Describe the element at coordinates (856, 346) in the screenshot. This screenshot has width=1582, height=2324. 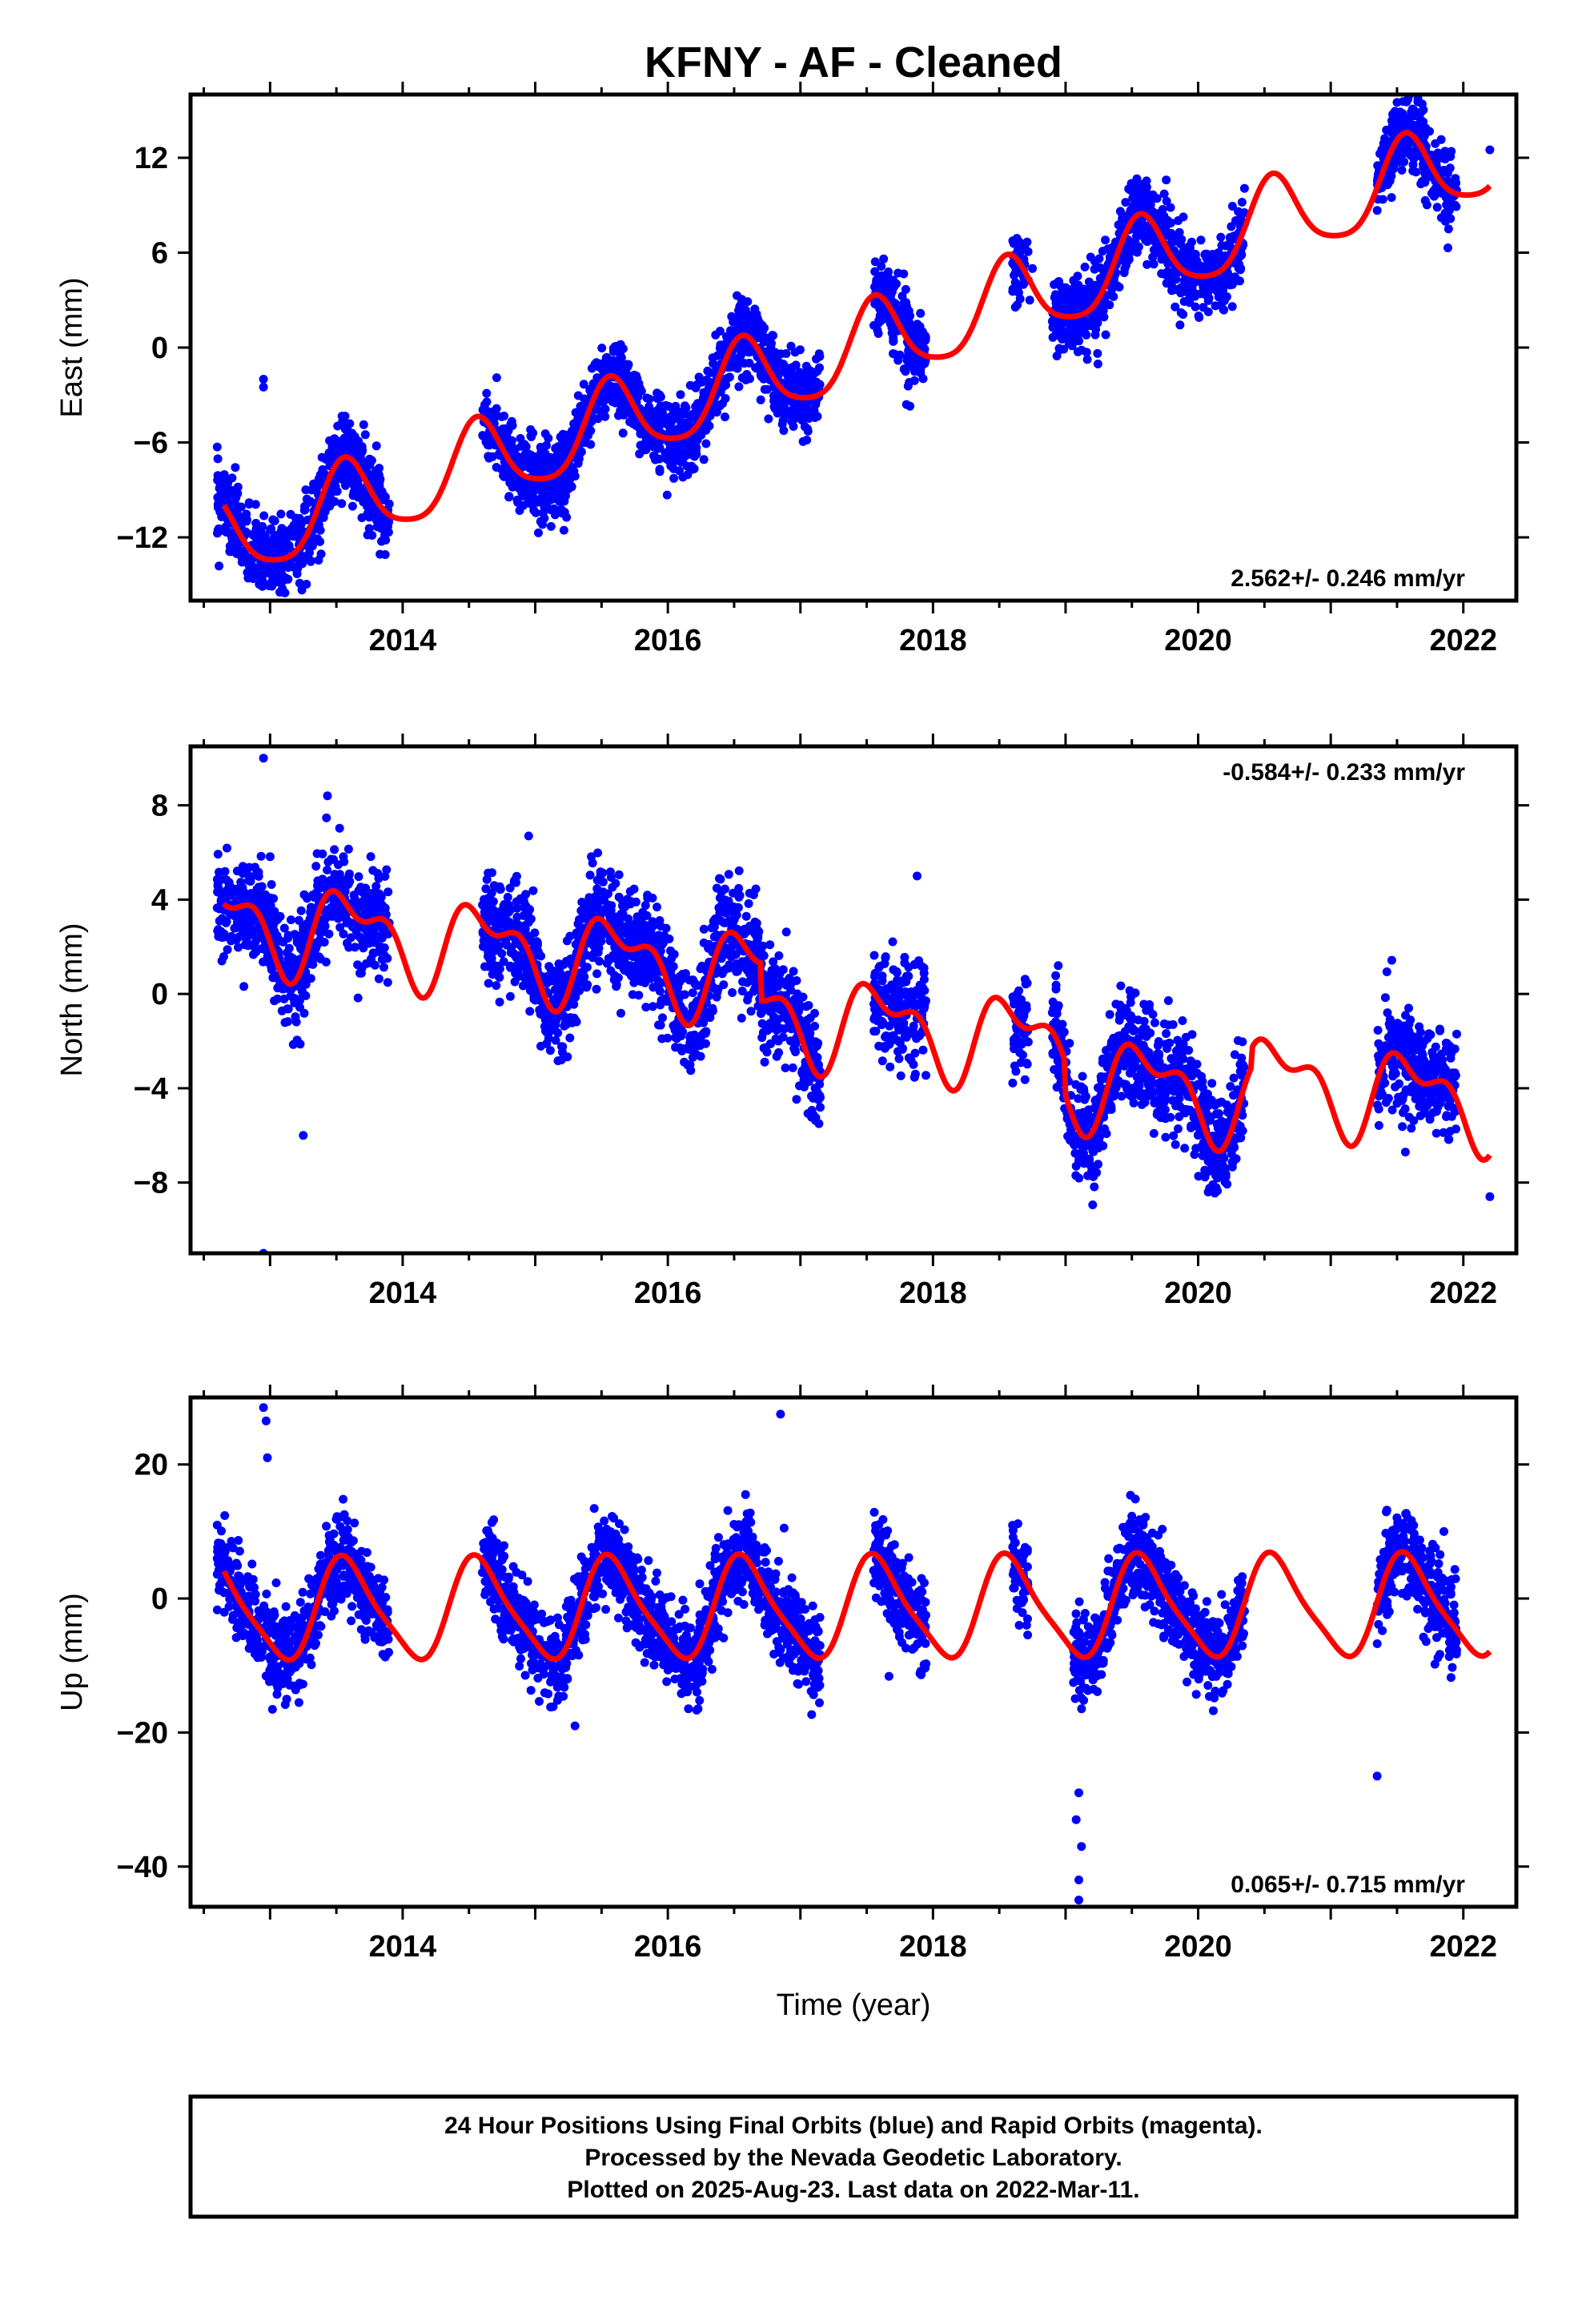
I see `model-curve` at that location.